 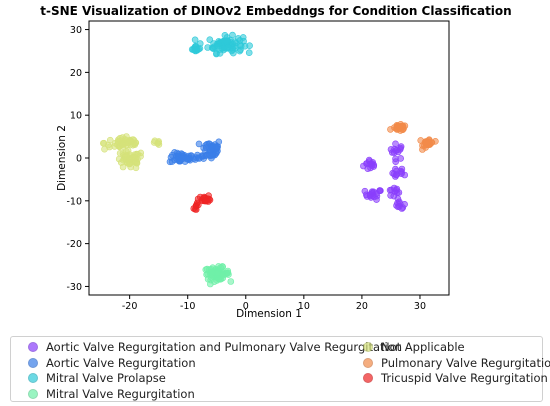 What do you see at coordinates (246, 306) in the screenshot?
I see `x-tick-label: 0` at bounding box center [246, 306].